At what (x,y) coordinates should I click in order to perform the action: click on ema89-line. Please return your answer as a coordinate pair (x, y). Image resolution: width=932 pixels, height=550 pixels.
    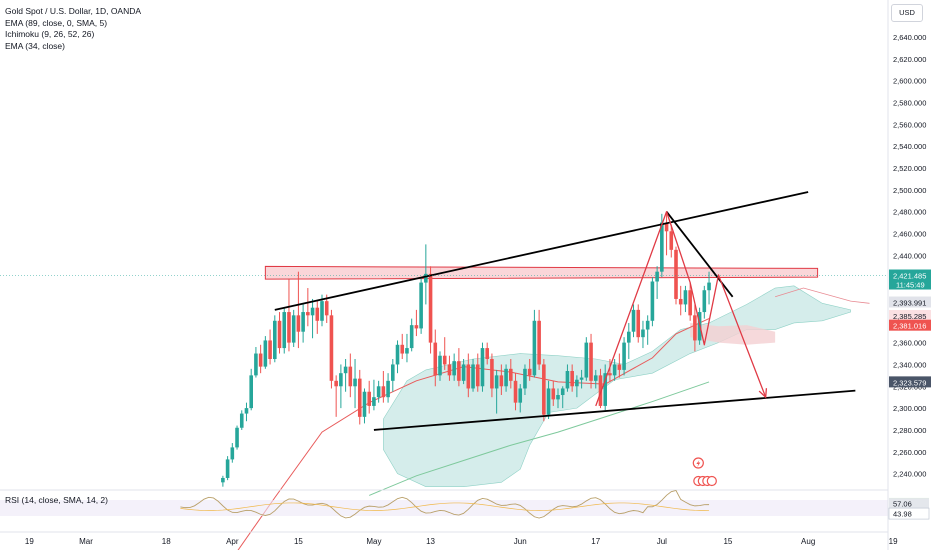
    Looking at the image, I should click on (539, 438).